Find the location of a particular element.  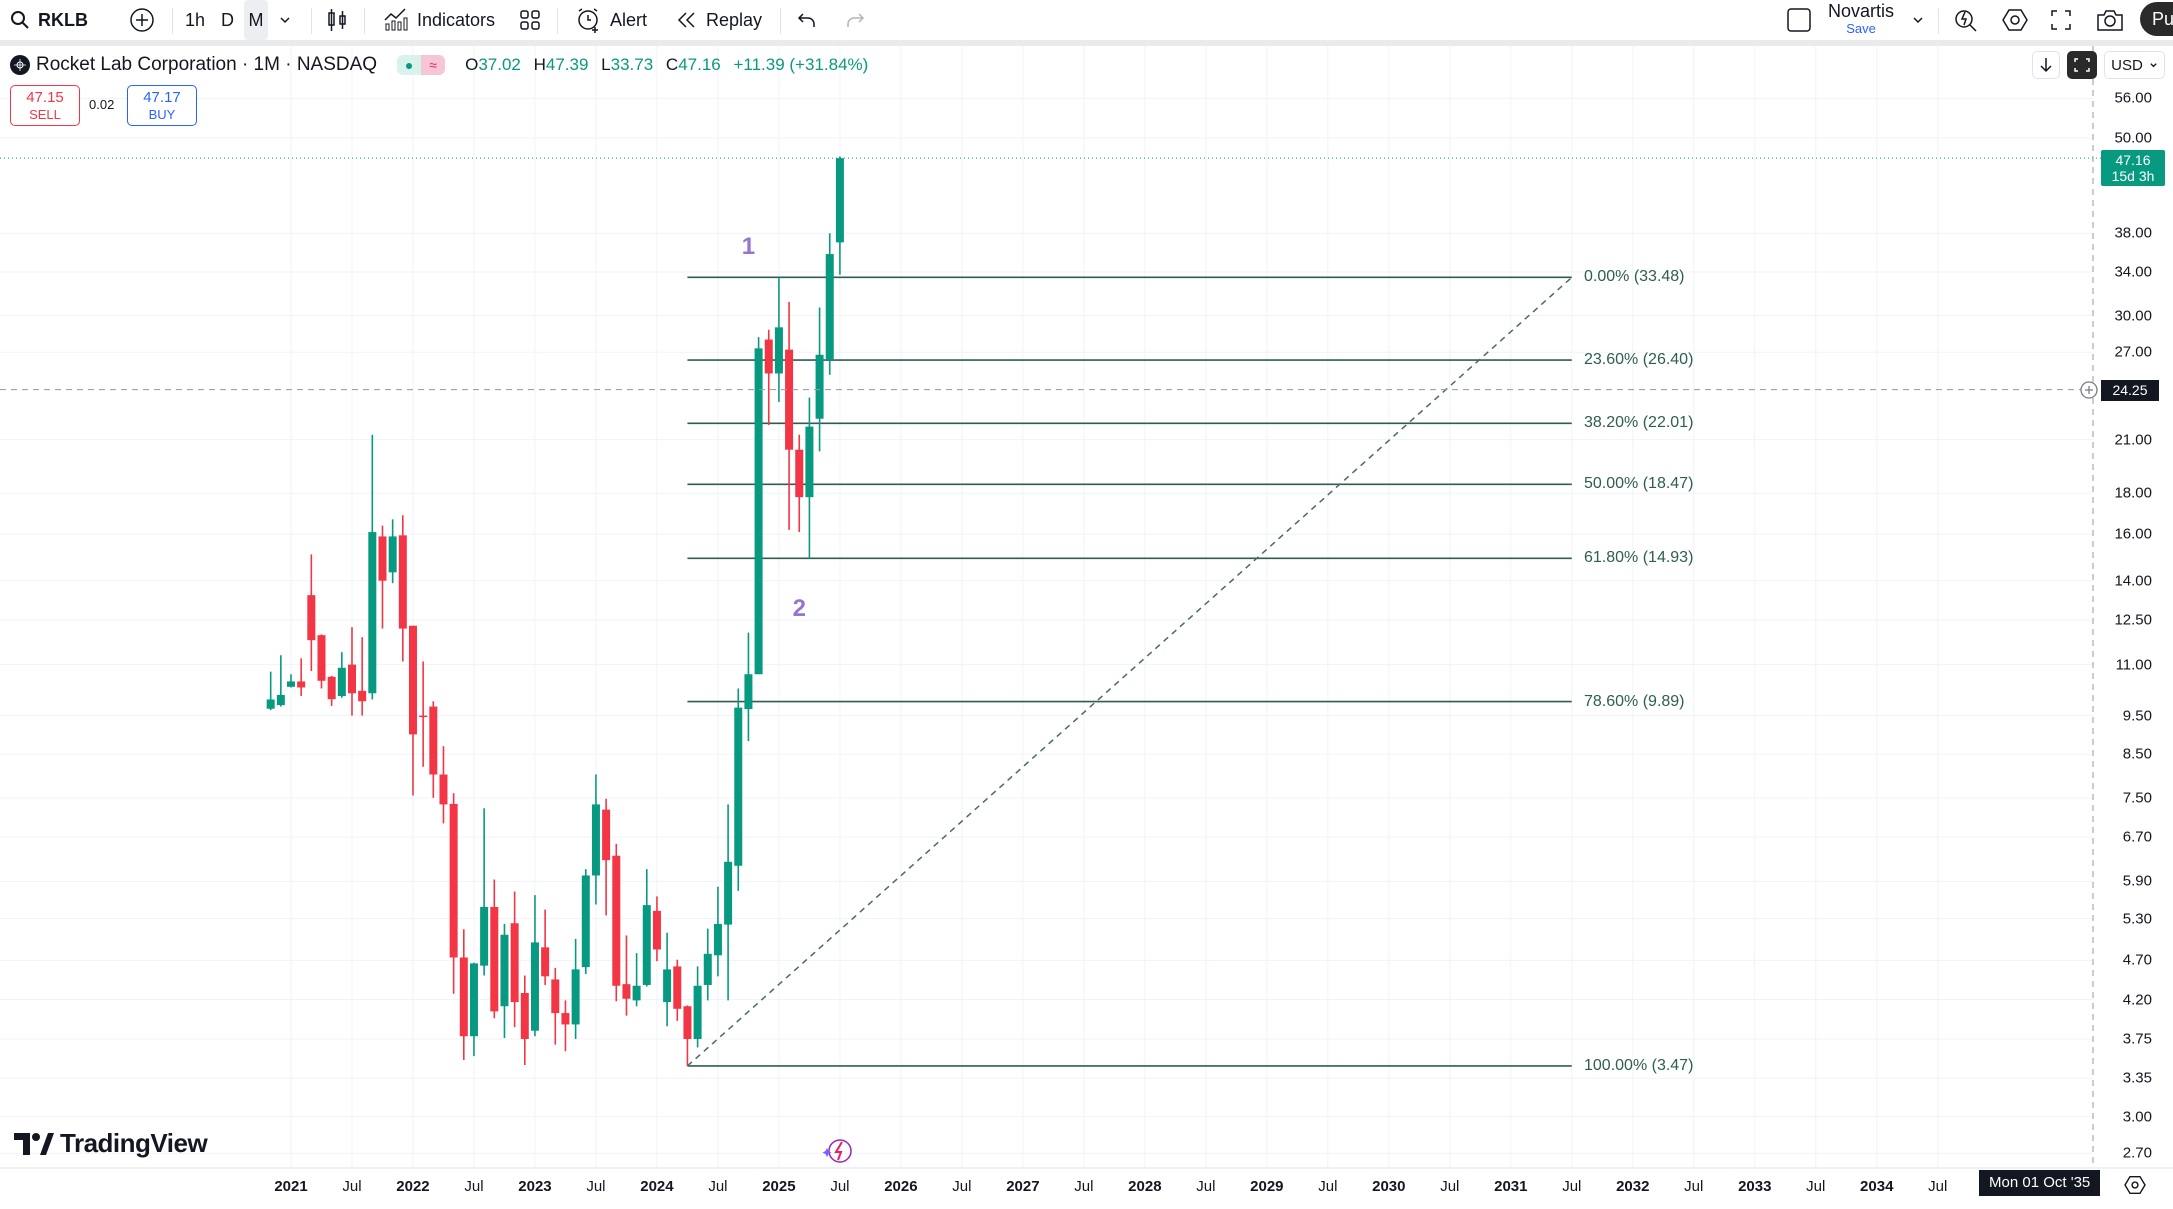

currency-label: USD is located at coordinates (2127, 65).